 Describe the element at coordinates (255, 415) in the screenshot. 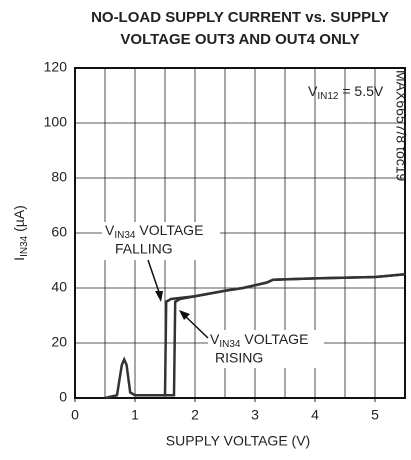

I see `x-tick-label: 3` at that location.